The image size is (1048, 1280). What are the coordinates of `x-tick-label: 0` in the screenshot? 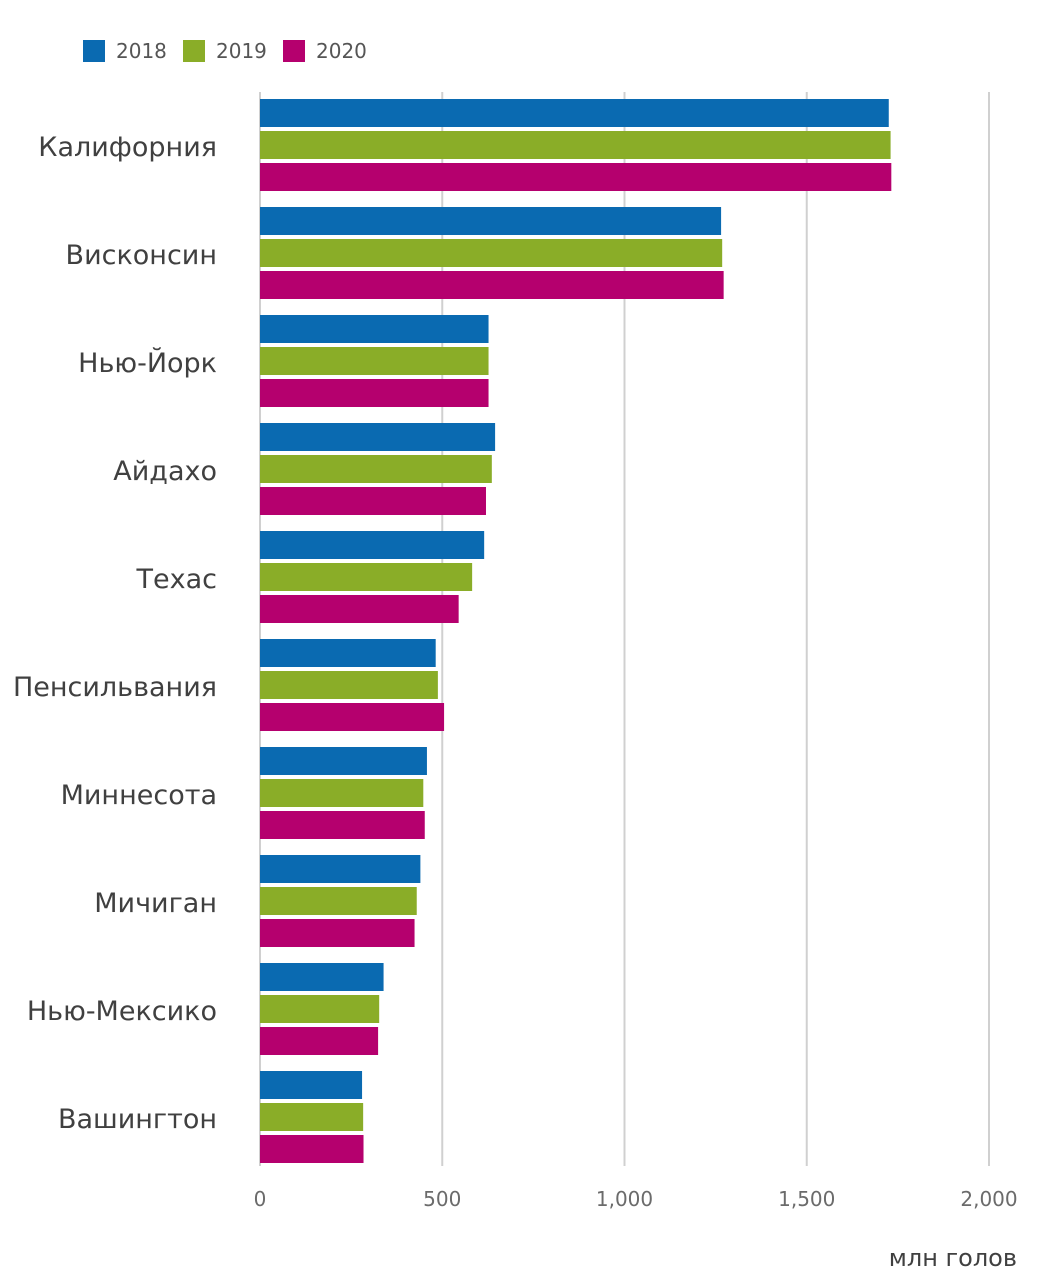 It's located at (260, 1199).